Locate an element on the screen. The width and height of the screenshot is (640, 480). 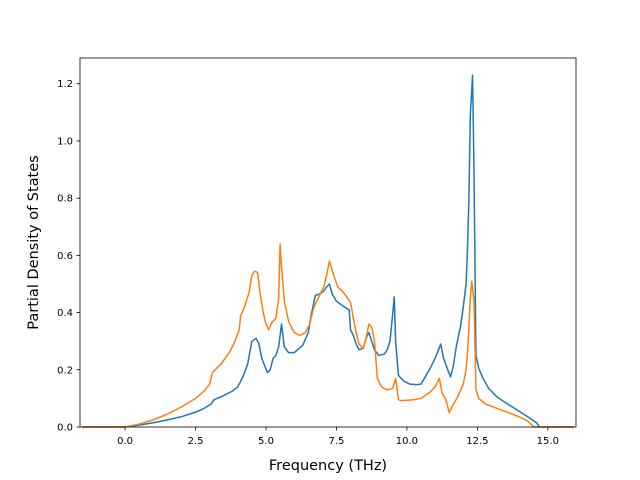
y-tick-label: 0.0 is located at coordinates (65, 428).